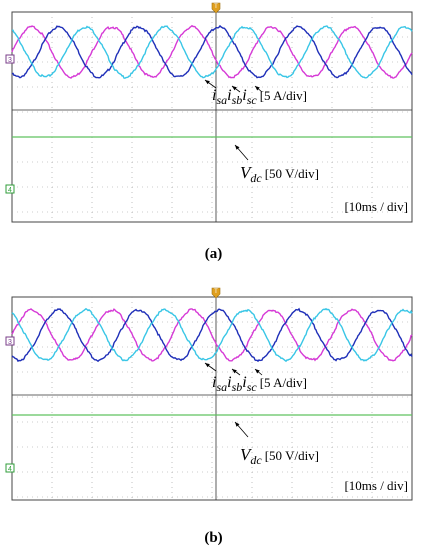  I want to click on figure-label-b-text: (b), so click(213, 538).